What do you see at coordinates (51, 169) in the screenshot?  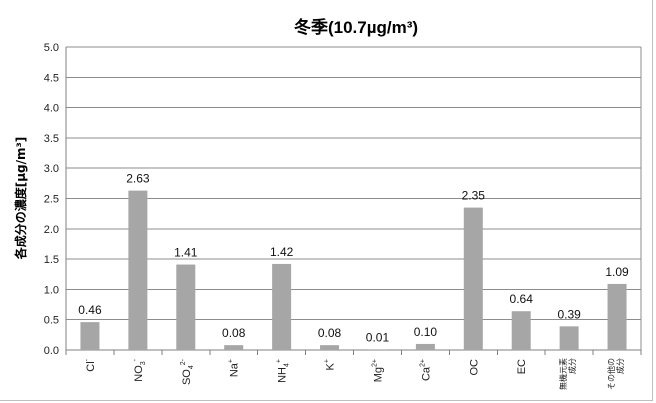 I see `y-tick-label: 3.0` at bounding box center [51, 169].